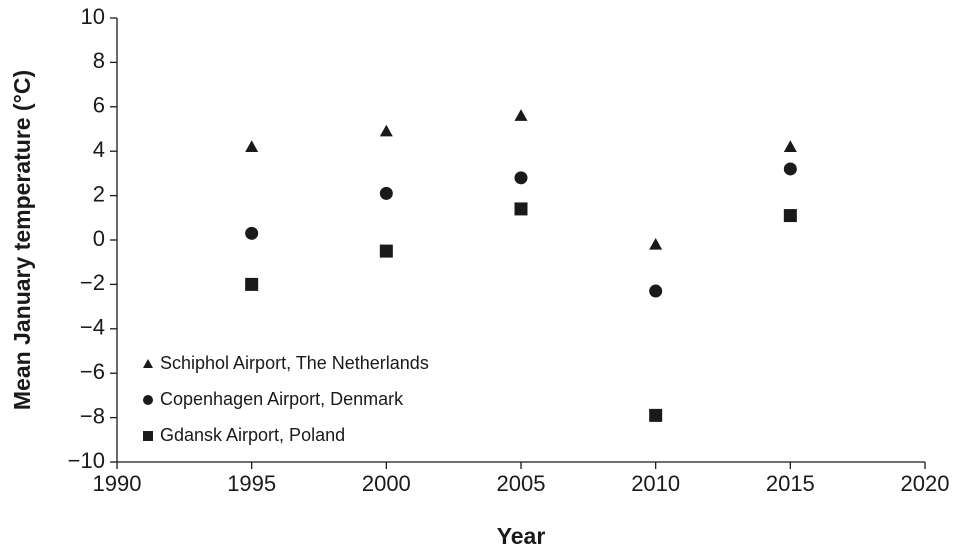 The height and width of the screenshot is (552, 965). What do you see at coordinates (252, 435) in the screenshot?
I see `legend-label: Gdansk Airport, Poland` at bounding box center [252, 435].